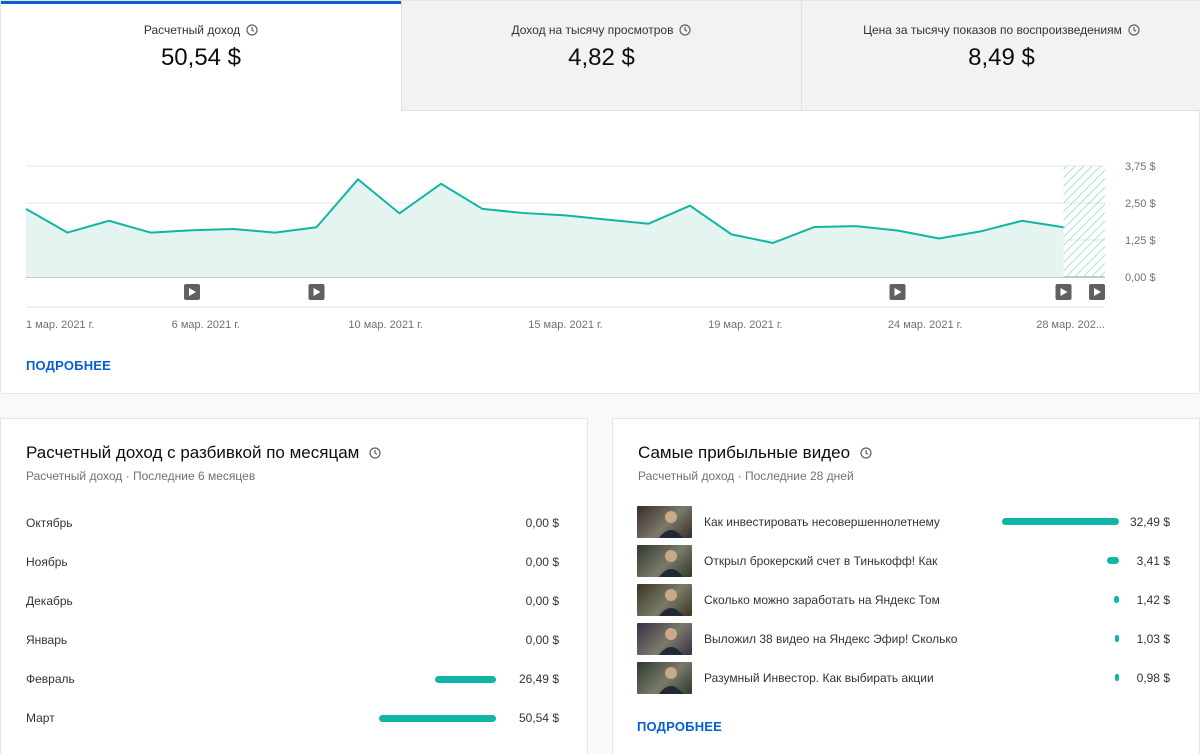 The image size is (1200, 754). What do you see at coordinates (292, 718) in the screenshot?
I see `list-item: Март 50,54 $` at bounding box center [292, 718].